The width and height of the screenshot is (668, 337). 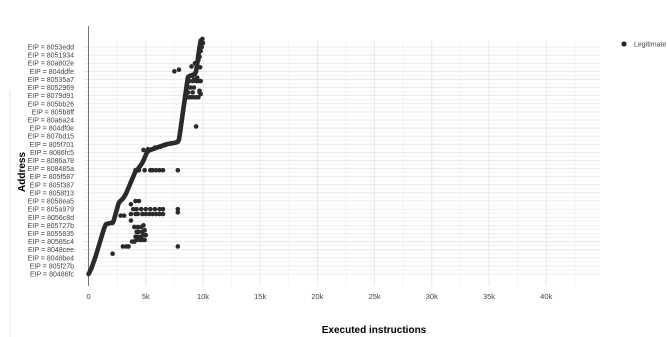 What do you see at coordinates (51, 104) in the screenshot?
I see `y-tick-label: EIP = 805bb26` at bounding box center [51, 104].